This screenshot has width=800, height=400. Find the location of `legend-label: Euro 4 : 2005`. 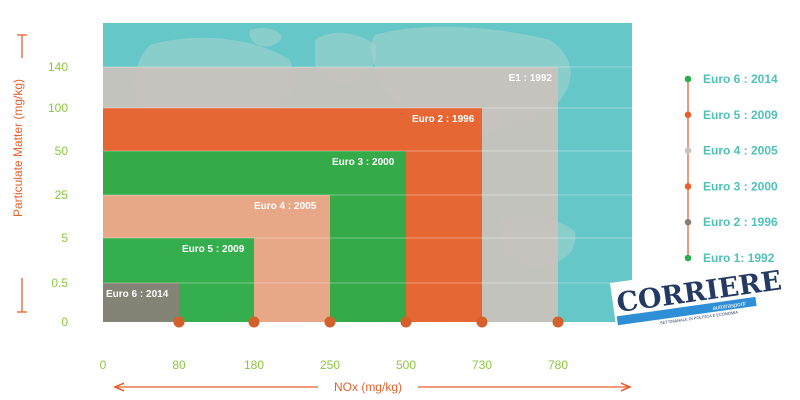

legend-label: Euro 4 : 2005 is located at coordinates (740, 151).